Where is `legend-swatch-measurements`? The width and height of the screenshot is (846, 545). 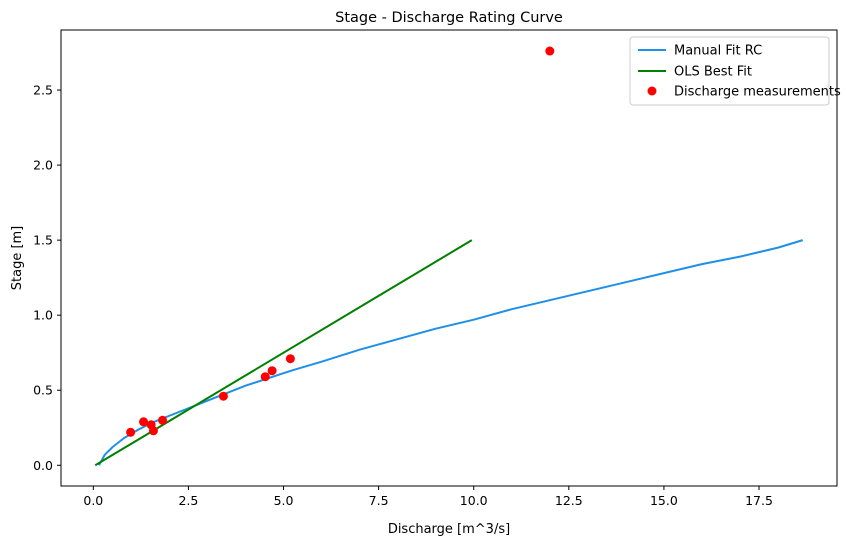
legend-swatch-measurements is located at coordinates (652, 91).